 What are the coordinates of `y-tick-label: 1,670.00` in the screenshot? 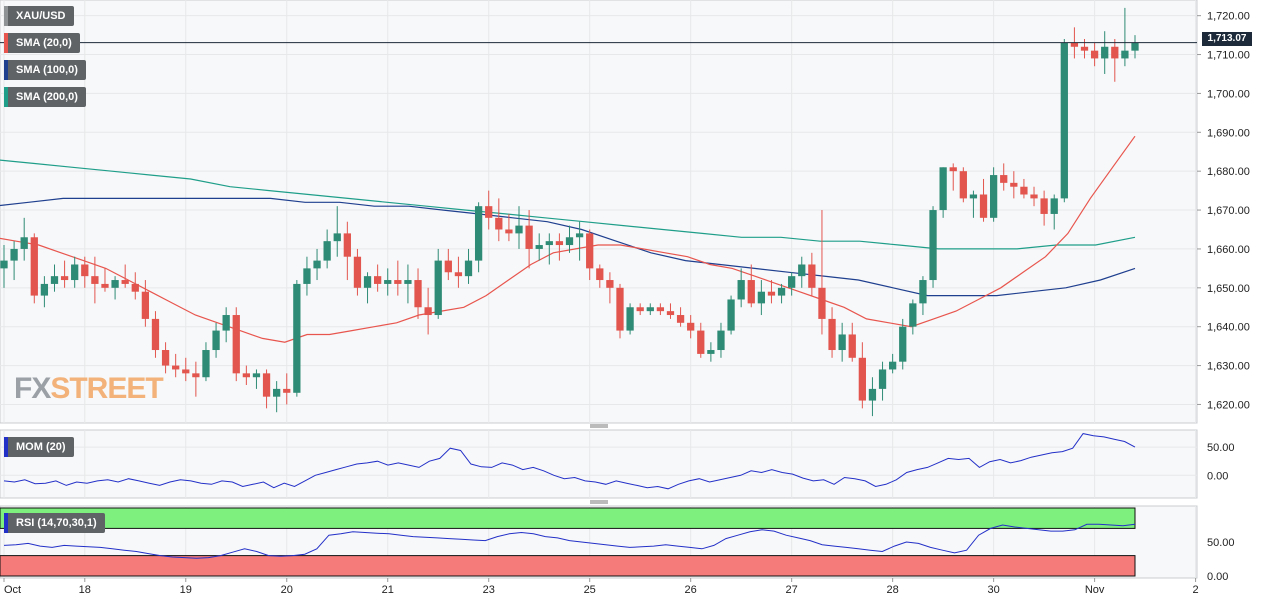 It's located at (1228, 211).